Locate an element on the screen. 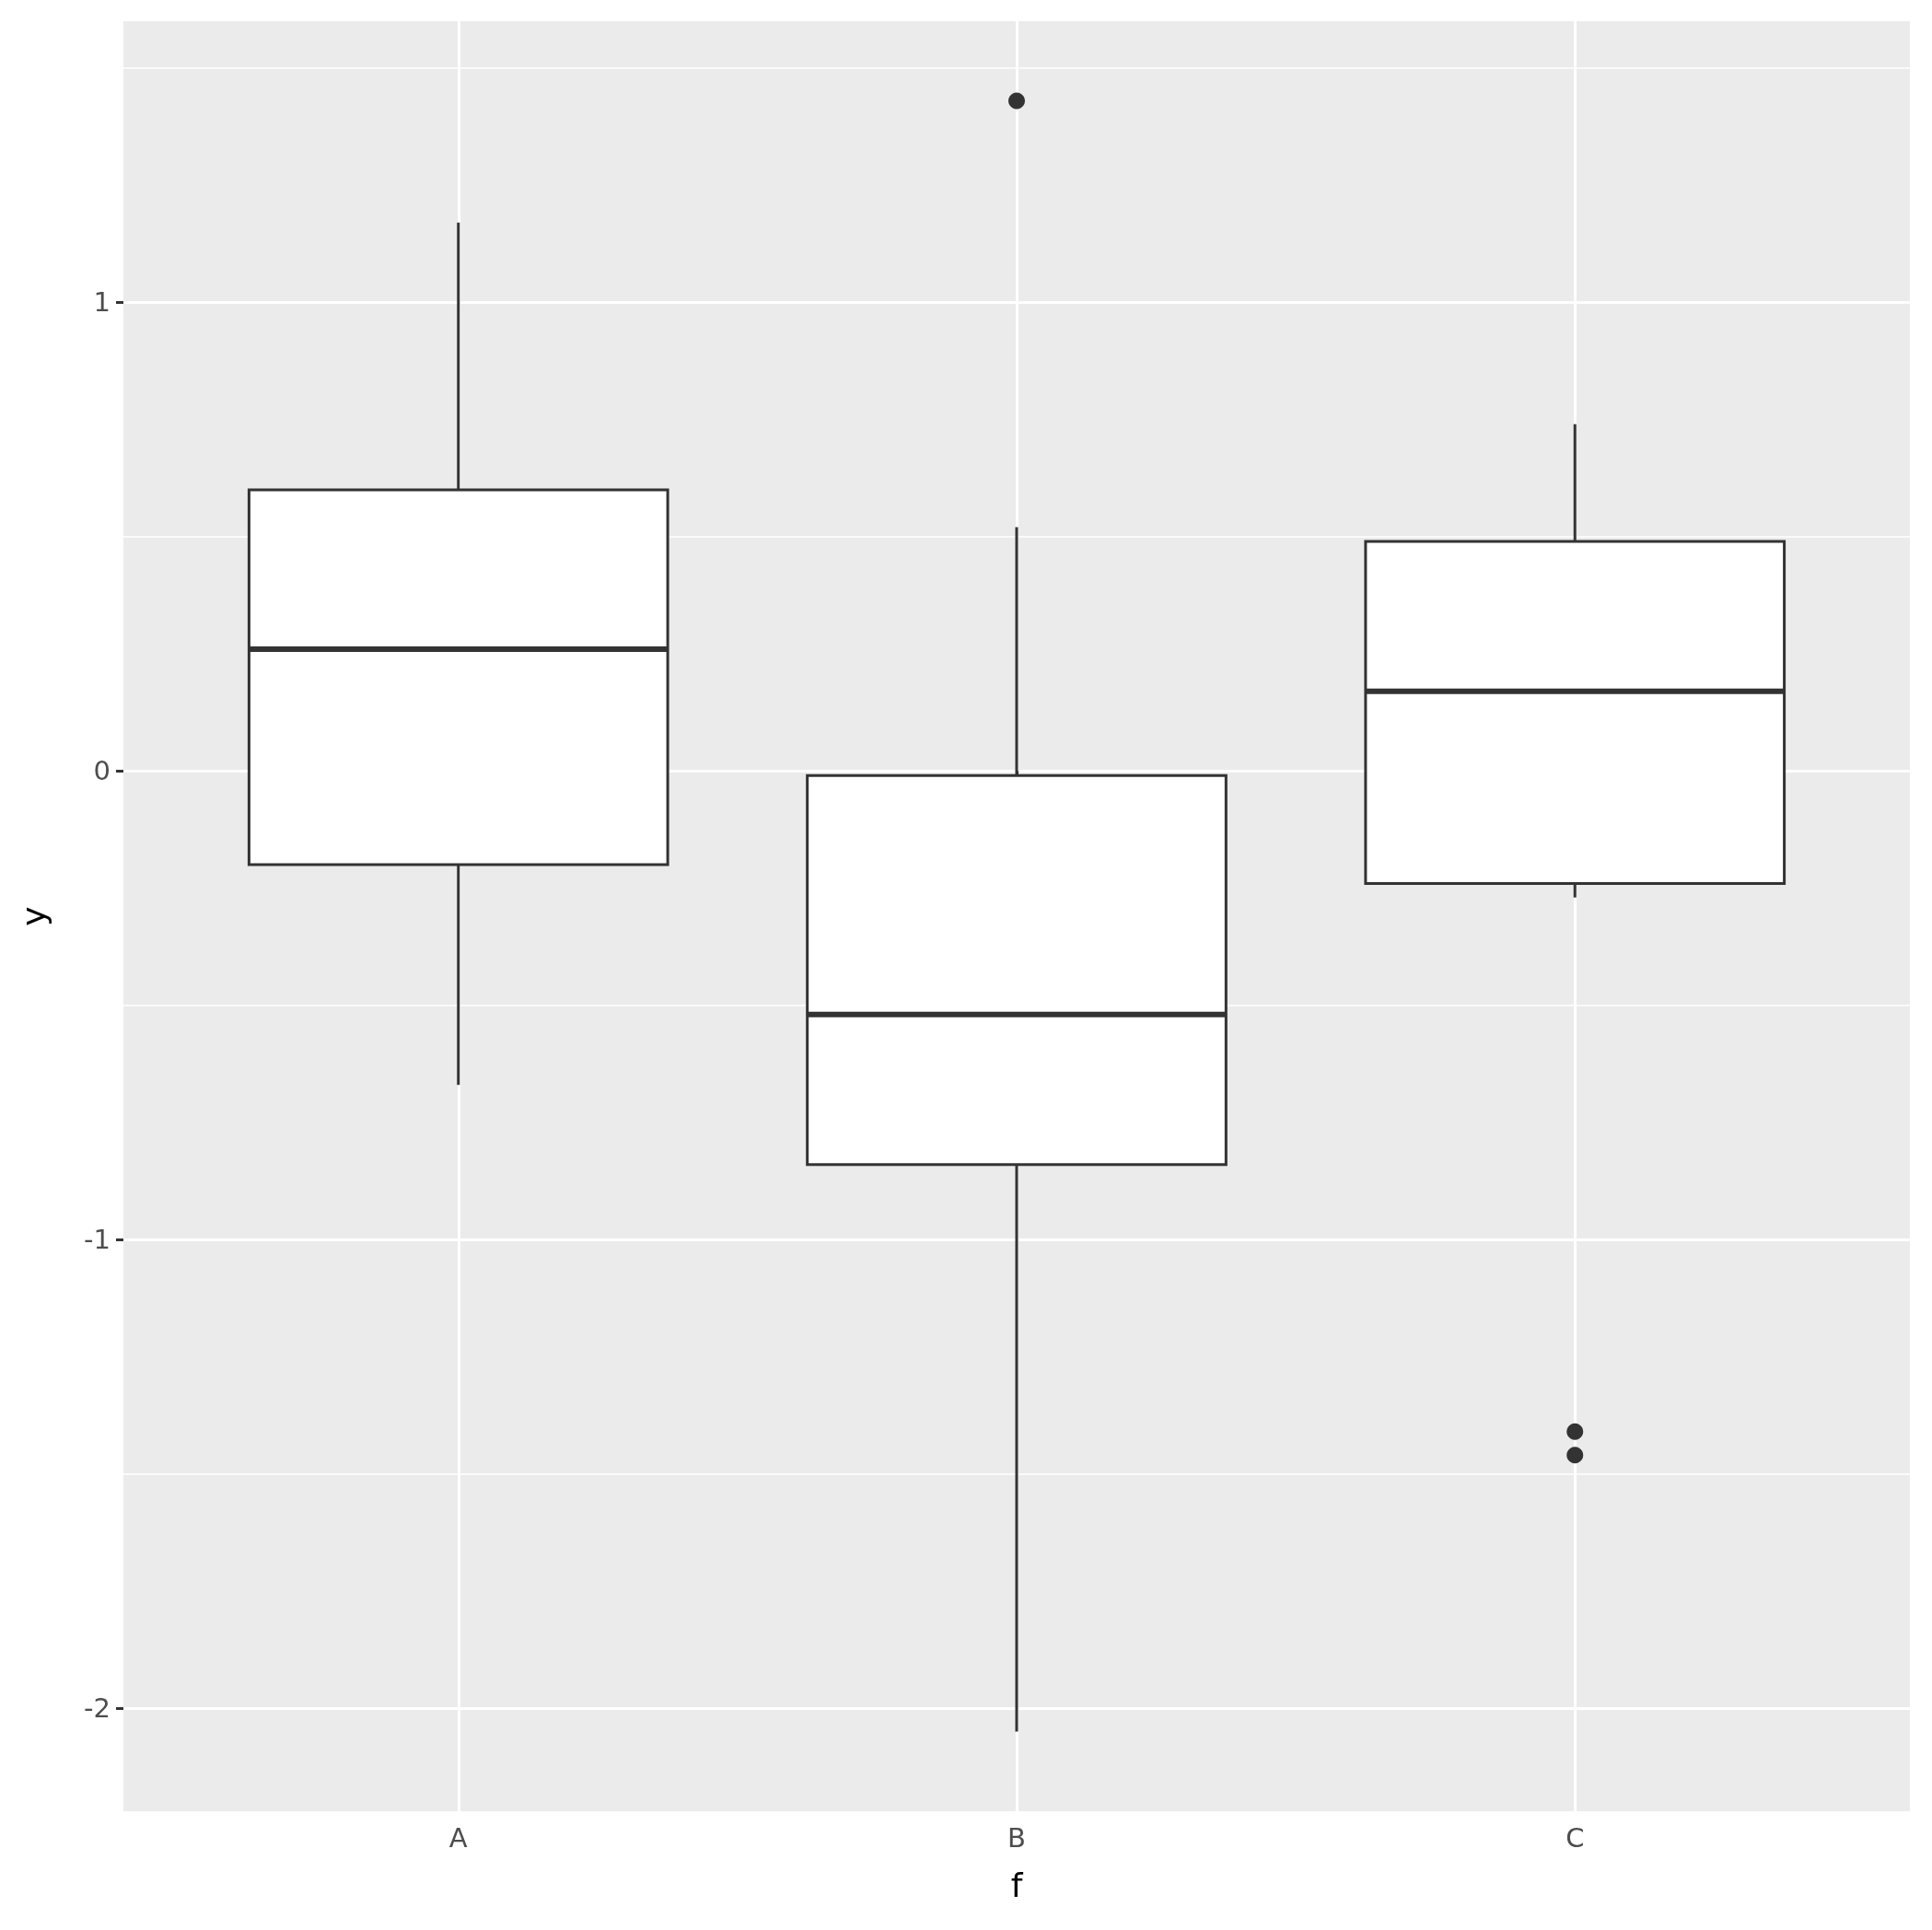 The height and width of the screenshot is (1930, 1932). x-tick-label: C is located at coordinates (1575, 1837).